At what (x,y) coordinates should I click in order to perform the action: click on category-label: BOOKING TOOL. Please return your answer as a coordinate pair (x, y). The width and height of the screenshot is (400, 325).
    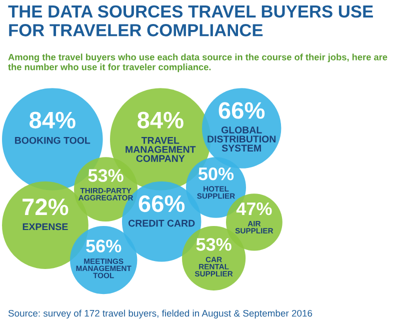
    Looking at the image, I should click on (52, 140).